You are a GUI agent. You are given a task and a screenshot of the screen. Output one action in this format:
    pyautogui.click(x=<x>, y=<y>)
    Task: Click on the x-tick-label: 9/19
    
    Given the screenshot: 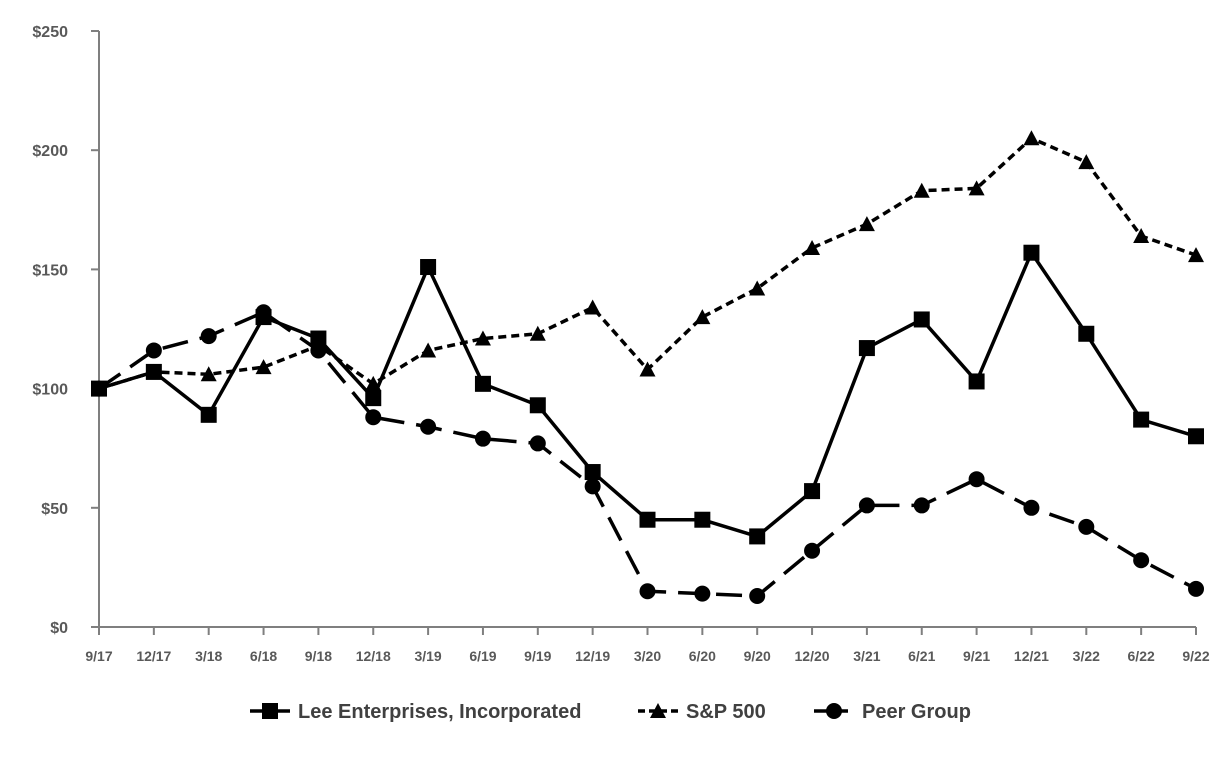 What is the action you would take?
    pyautogui.click(x=537, y=656)
    